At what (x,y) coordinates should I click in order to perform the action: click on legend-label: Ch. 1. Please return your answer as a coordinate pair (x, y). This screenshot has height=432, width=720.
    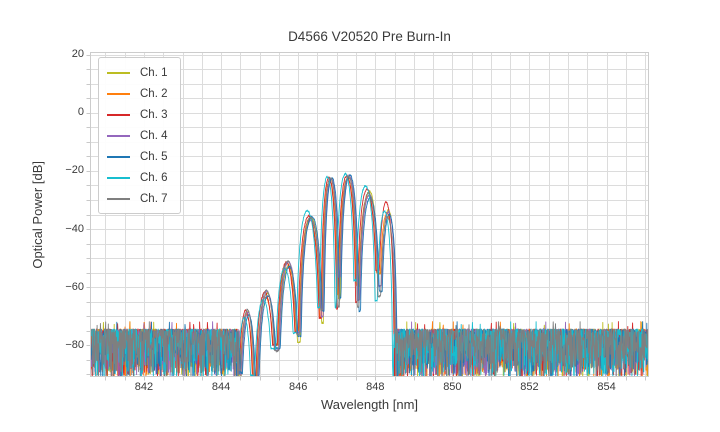
    Looking at the image, I should click on (154, 72).